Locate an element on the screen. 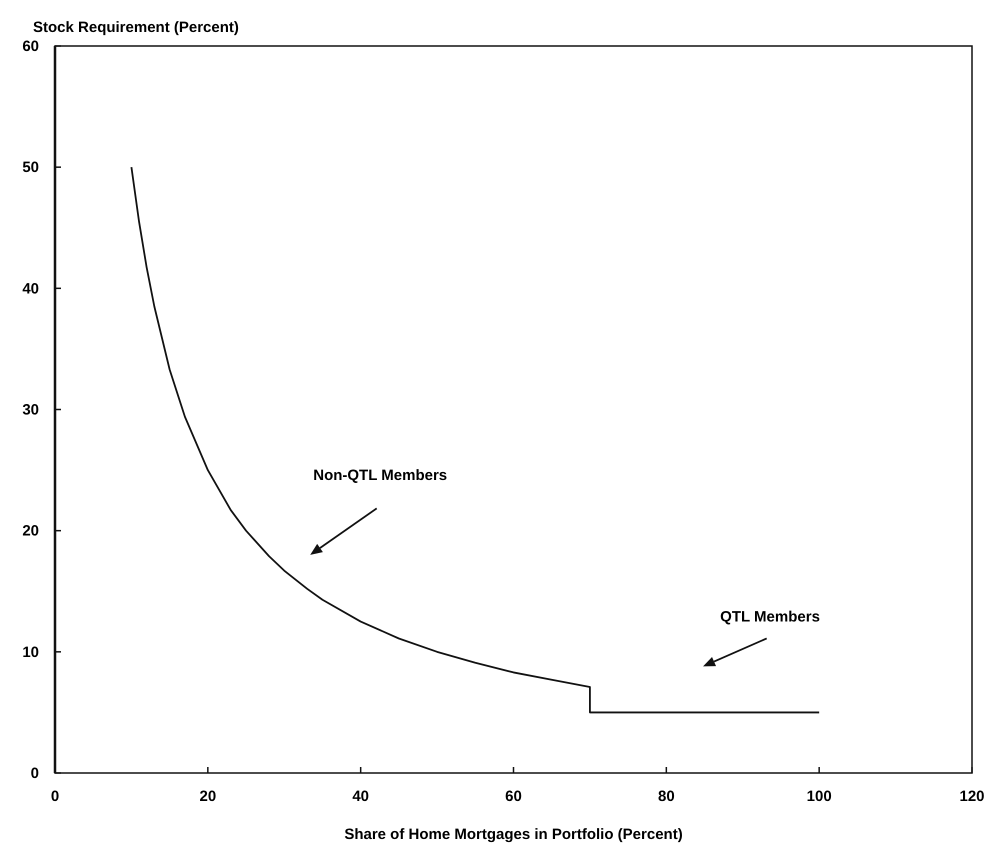 Image resolution: width=995 pixels, height=859 pixels. y-axis-title: Stock Requirement (Percent) is located at coordinates (136, 27).